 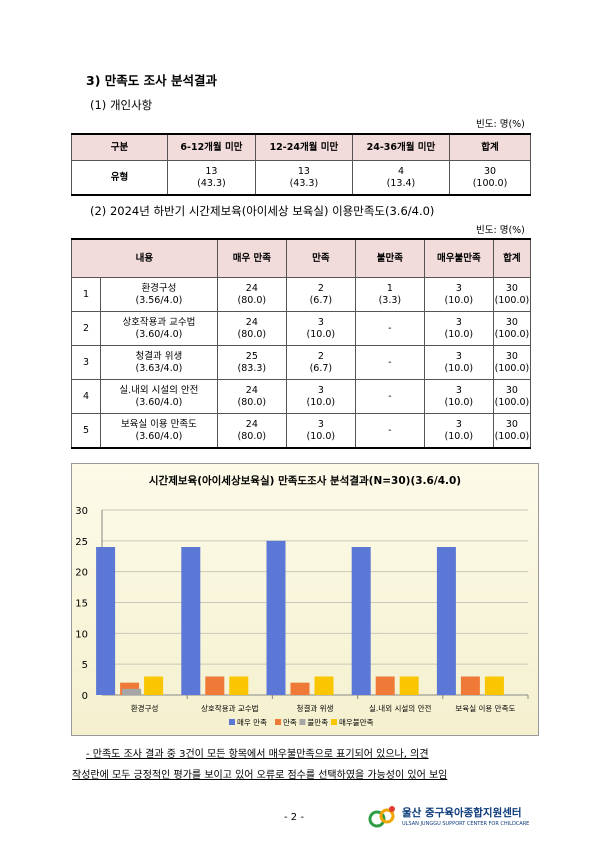 What do you see at coordinates (303, 147) in the screenshot?
I see `header-cell: 12-24개월 미만` at bounding box center [303, 147].